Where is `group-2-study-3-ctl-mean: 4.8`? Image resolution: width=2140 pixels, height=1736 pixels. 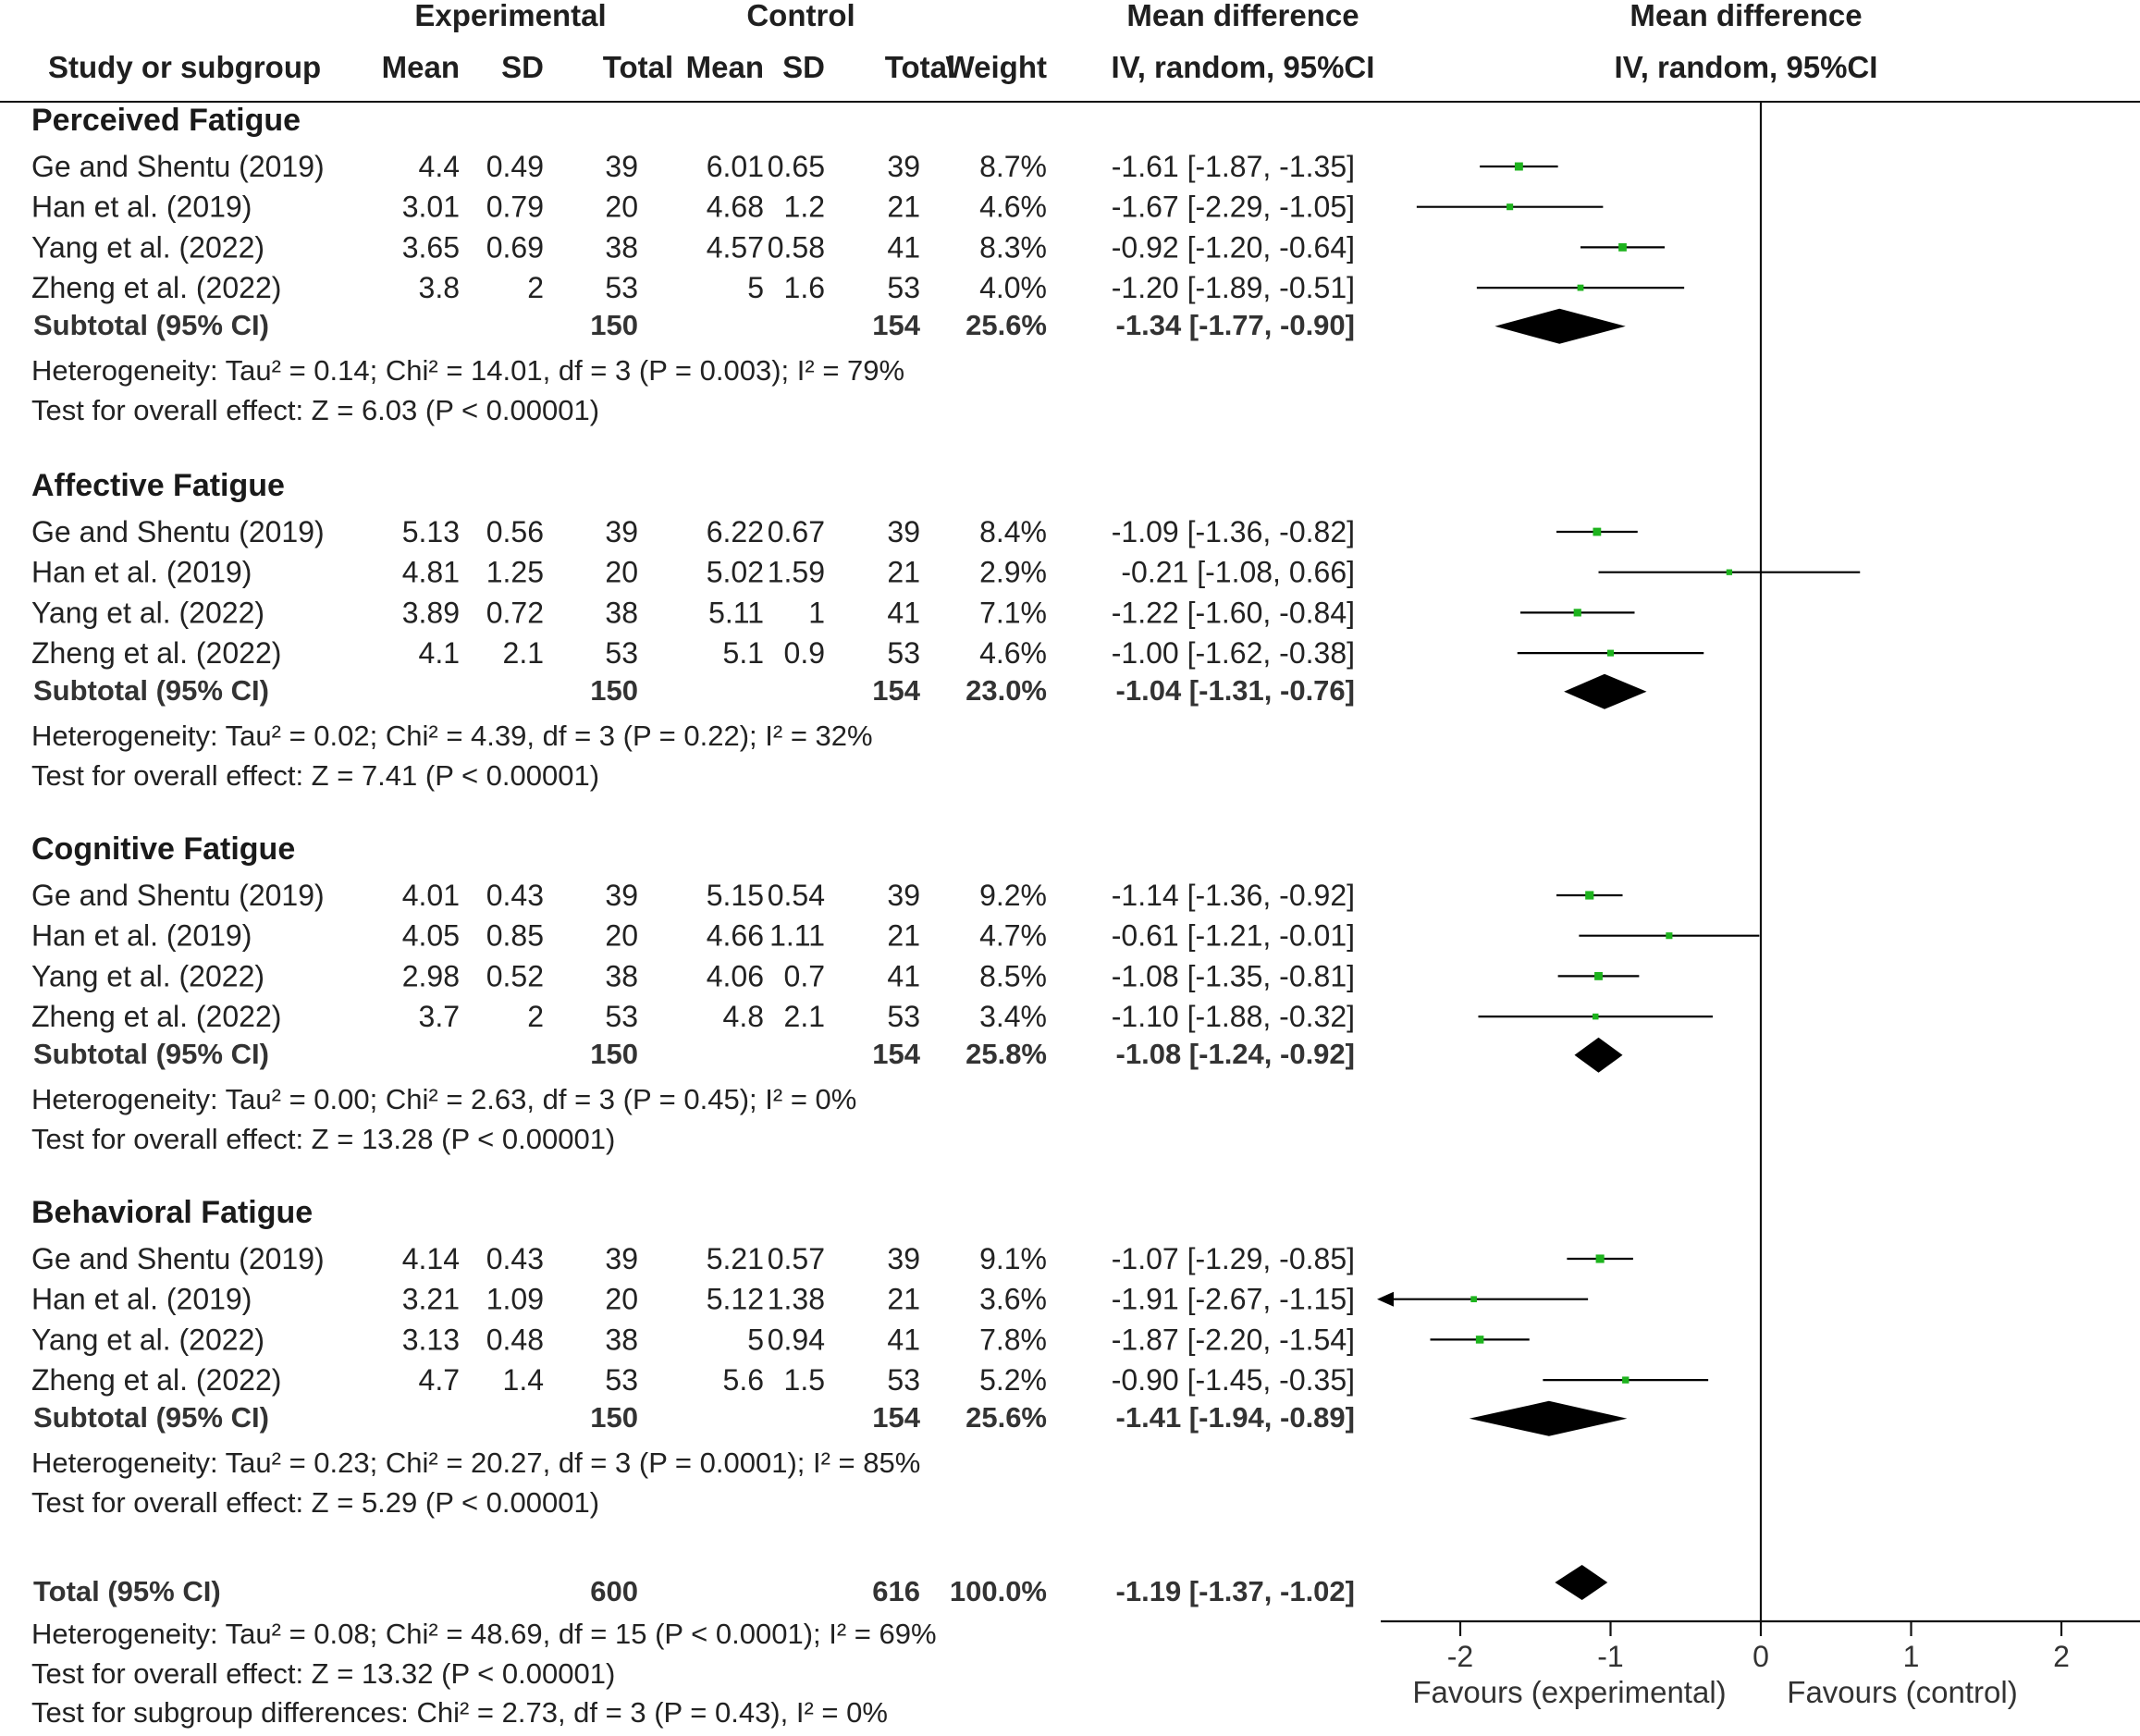 group-2-study-3-ctl-mean: 4.8 is located at coordinates (743, 1016).